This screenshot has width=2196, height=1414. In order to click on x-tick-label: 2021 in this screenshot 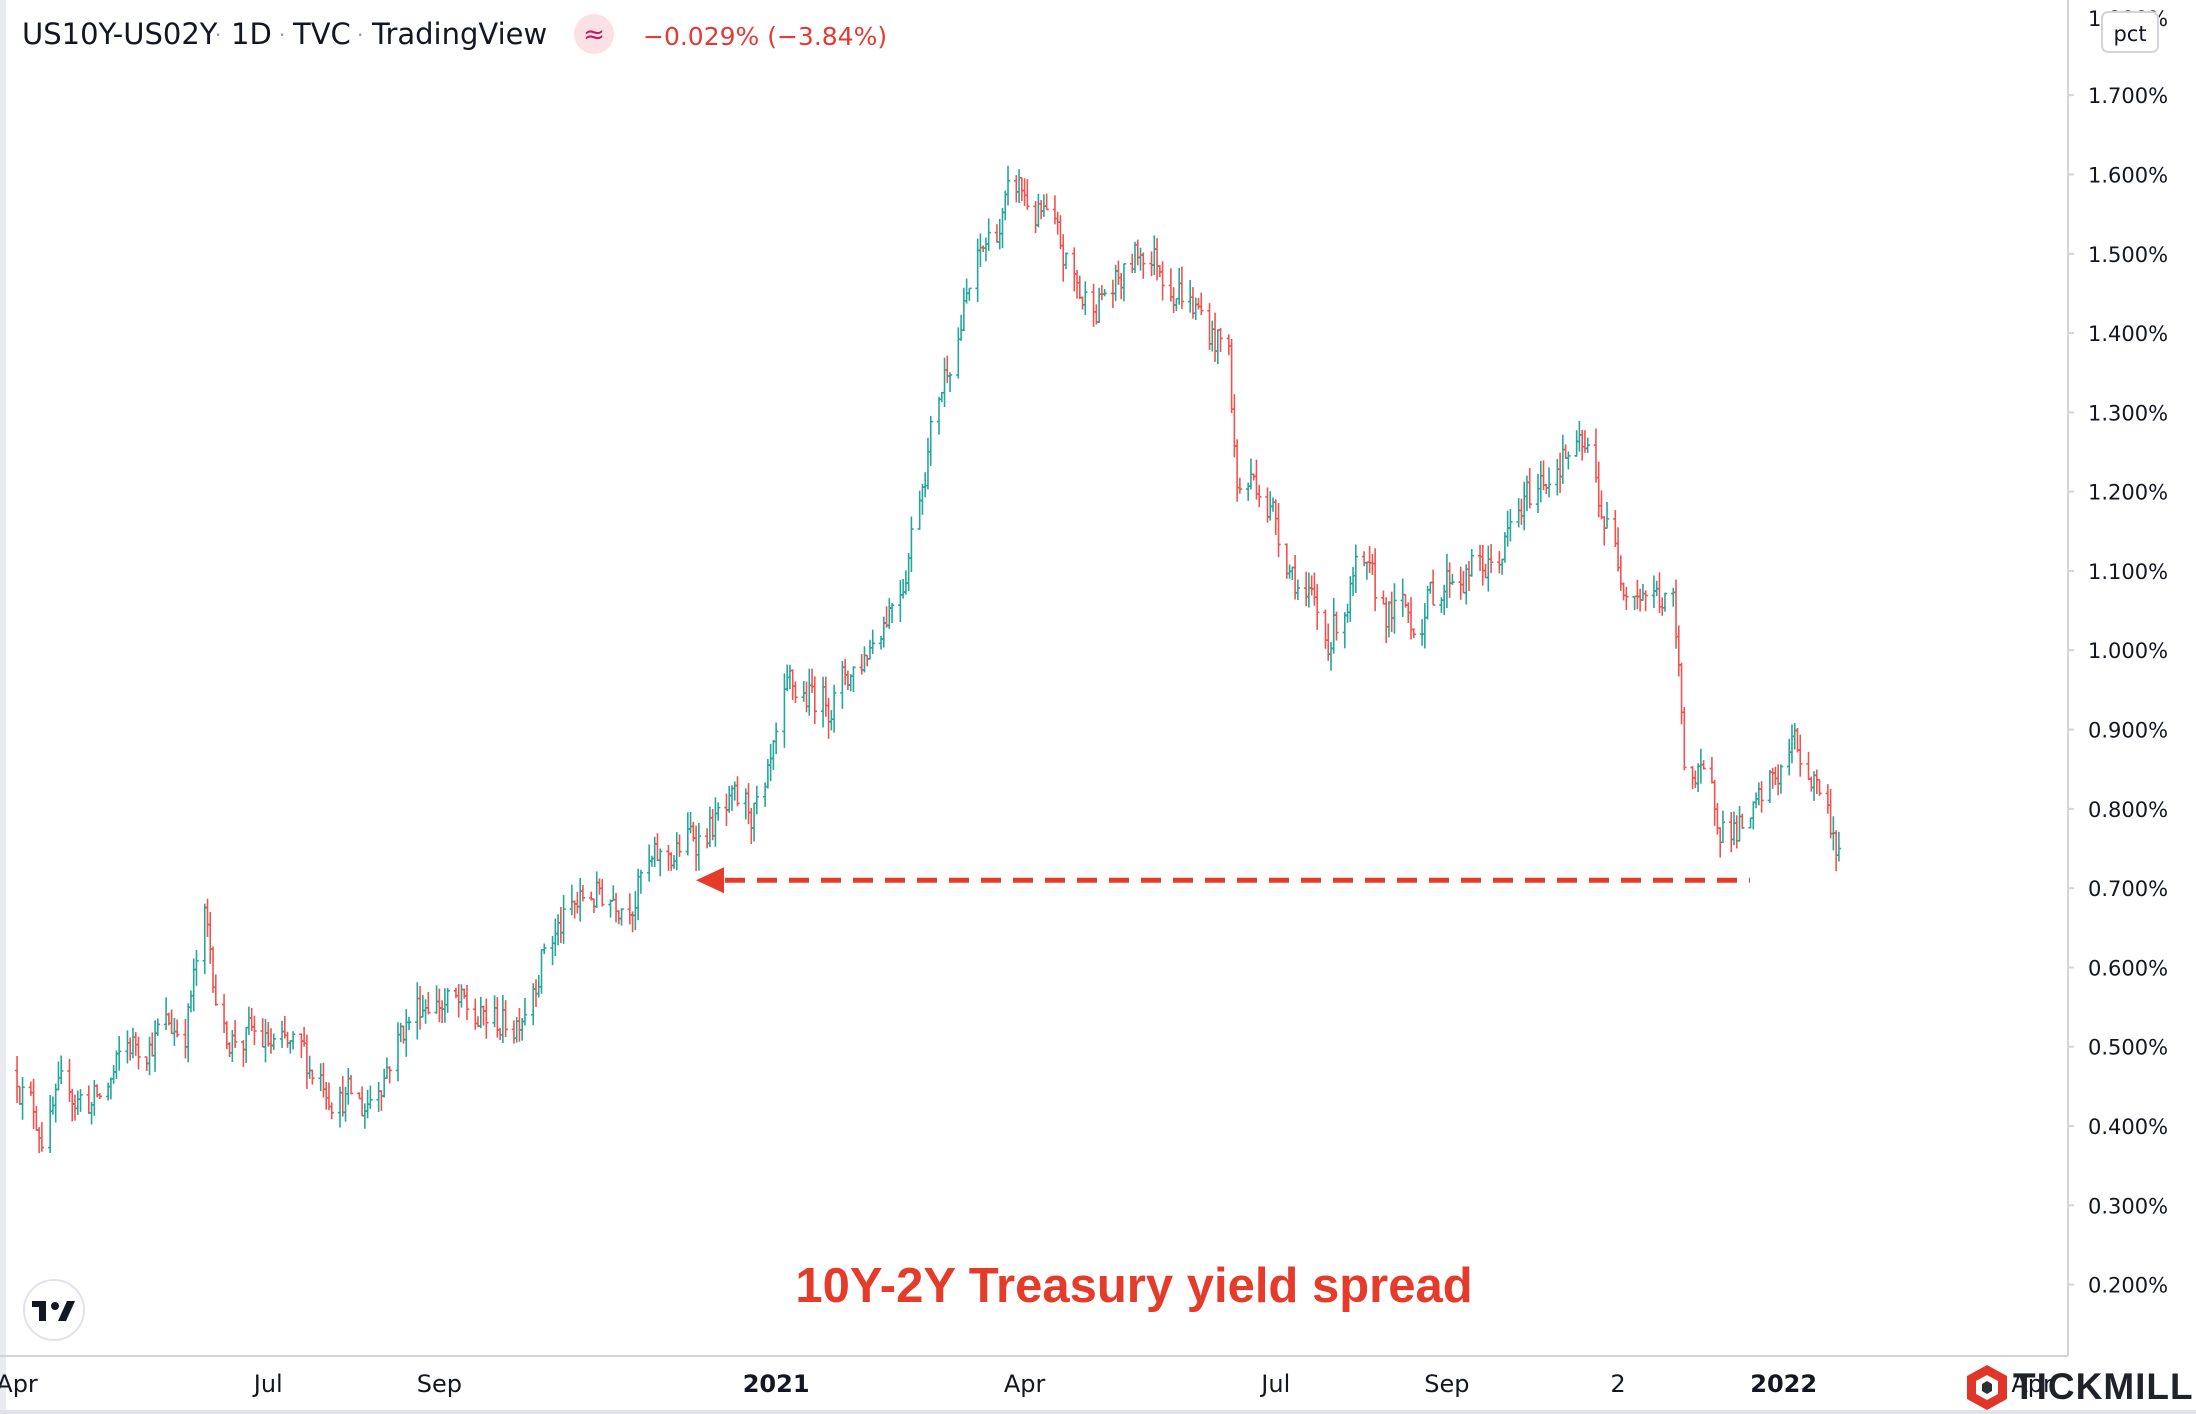, I will do `click(776, 1384)`.